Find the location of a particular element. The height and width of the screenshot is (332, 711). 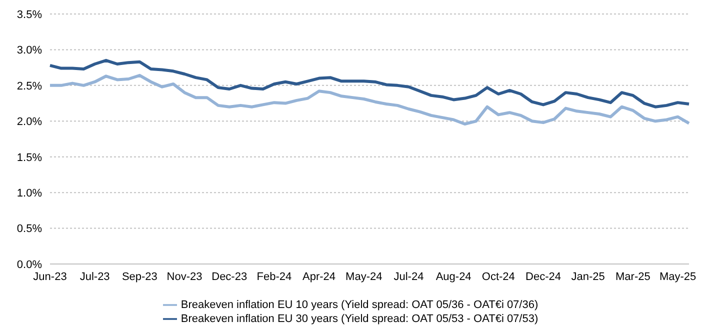

x-tick-label: Dec-24 is located at coordinates (543, 276).